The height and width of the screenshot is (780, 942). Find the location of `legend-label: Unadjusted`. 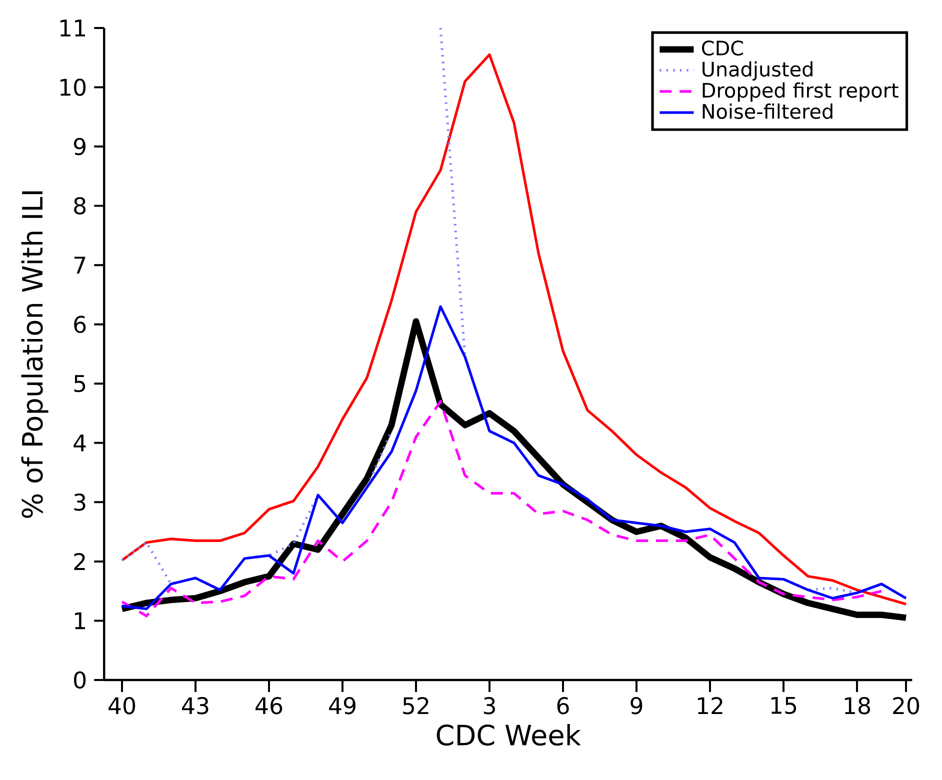

legend-label: Unadjusted is located at coordinates (757, 71).